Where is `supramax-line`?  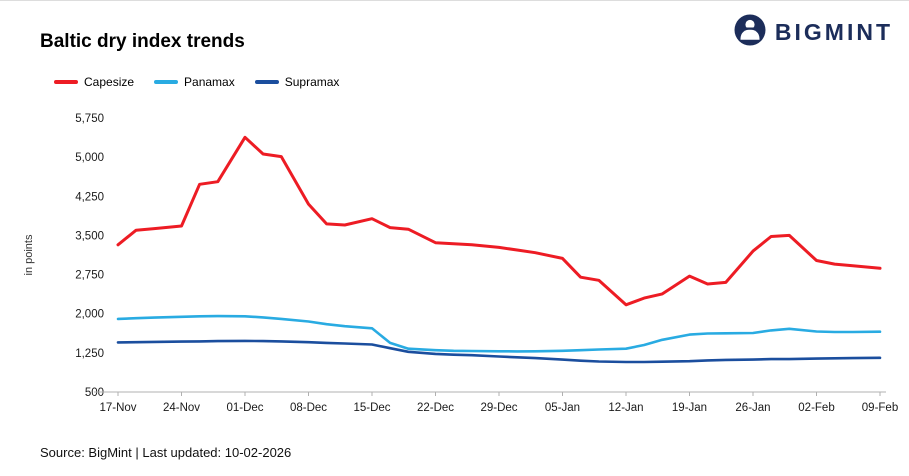
supramax-line is located at coordinates (499, 351).